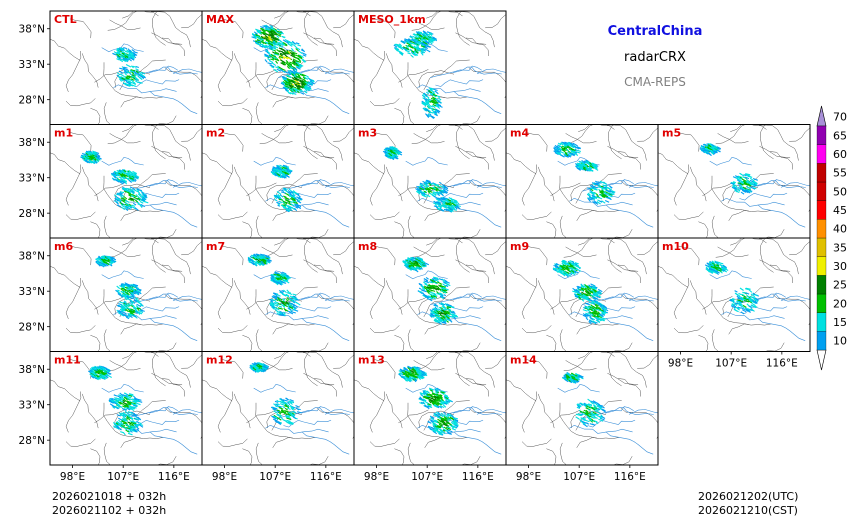 This screenshot has width=860, height=528. What do you see at coordinates (430, 67) in the screenshot?
I see `map-panel-meso-1km: MESO_1km` at bounding box center [430, 67].